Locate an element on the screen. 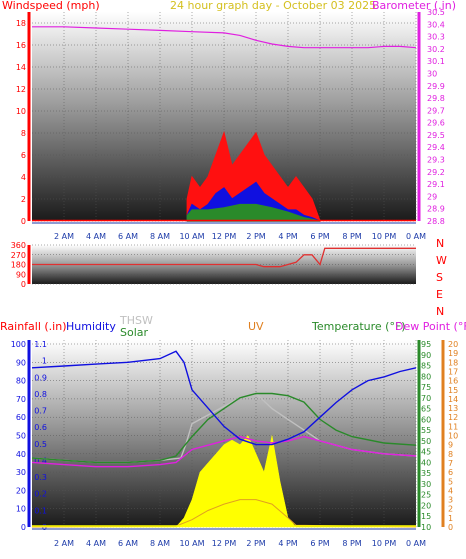  uv-tick-label: 11 is located at coordinates (453, 426).